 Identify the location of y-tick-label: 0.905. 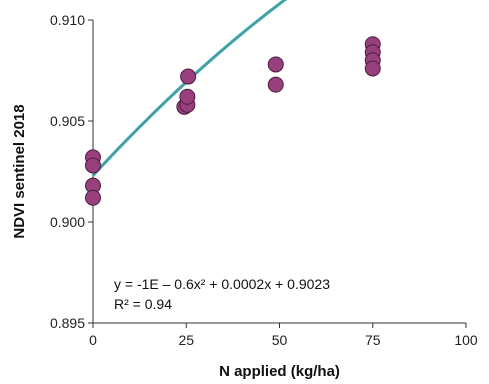
(67, 121).